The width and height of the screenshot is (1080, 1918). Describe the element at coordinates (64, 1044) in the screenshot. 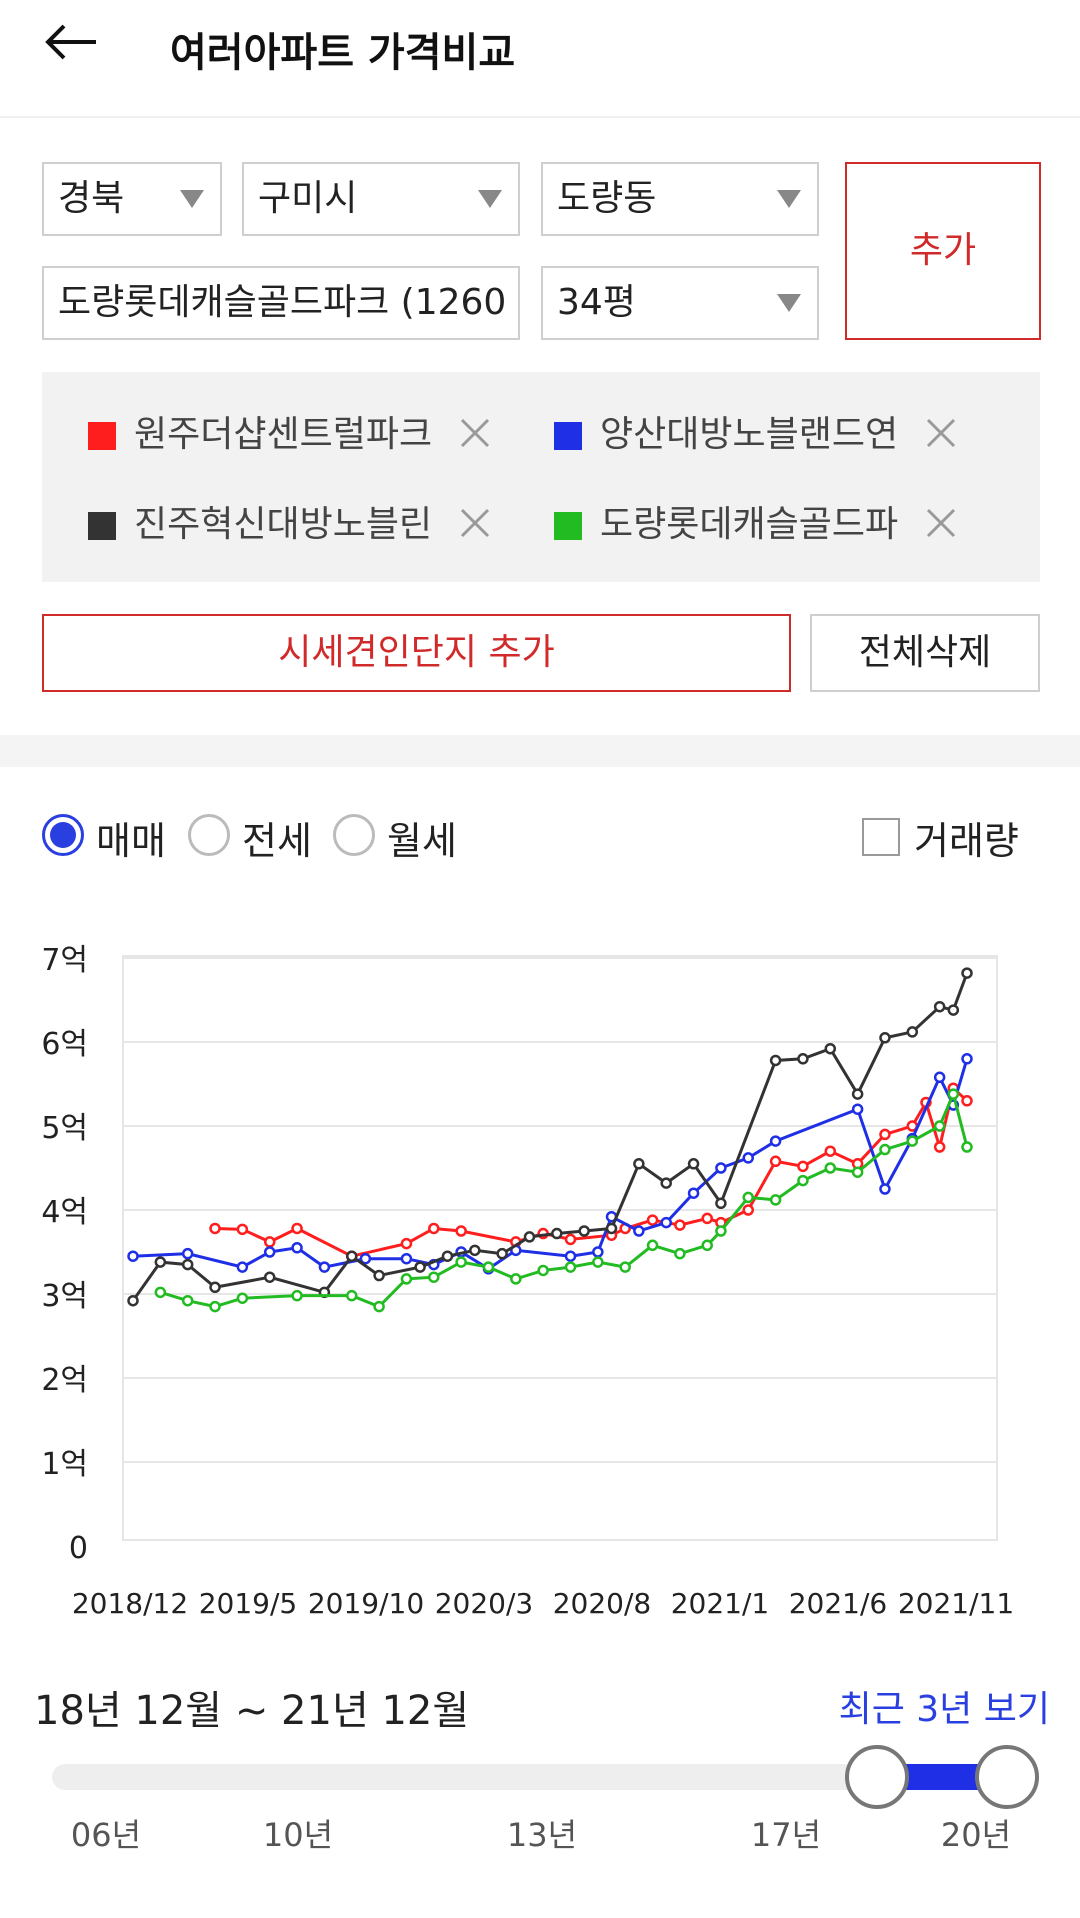

I see `y-tick-label: 6억` at that location.